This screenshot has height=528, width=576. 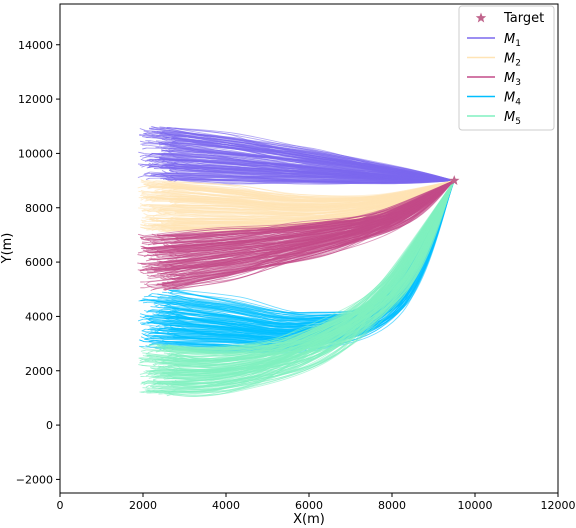 I want to click on y-tick-label: 12000, so click(x=35, y=99).